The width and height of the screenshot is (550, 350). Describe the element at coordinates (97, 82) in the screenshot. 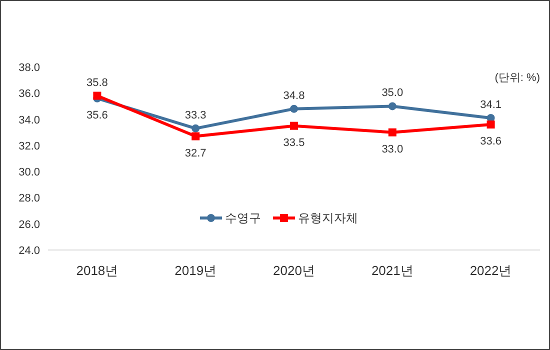

I see `data-label: 35.8` at that location.